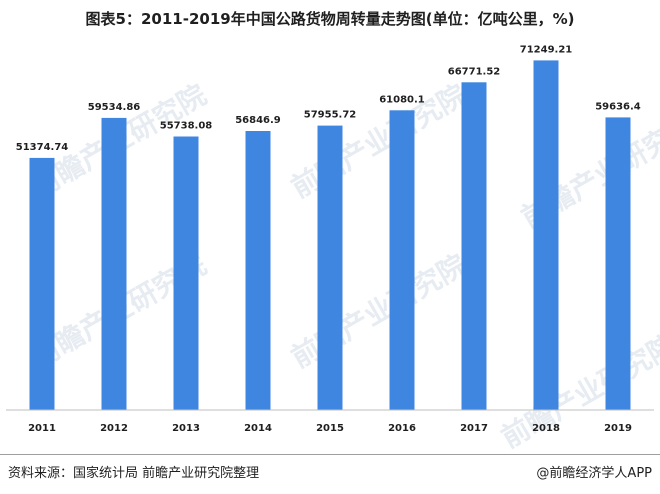  What do you see at coordinates (546, 49) in the screenshot?
I see `value-label-2018: 71249.21` at bounding box center [546, 49].